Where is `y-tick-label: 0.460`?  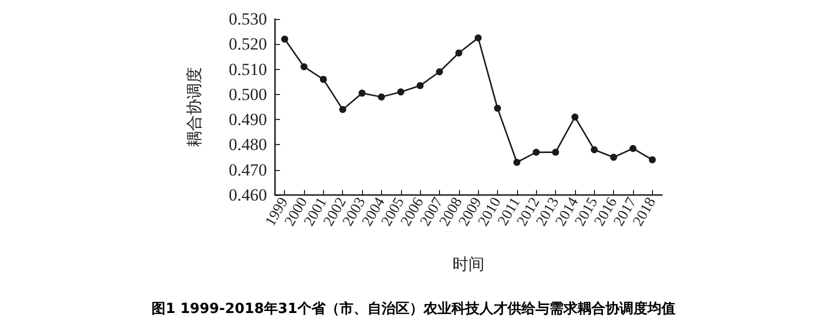
y-tick-label: 0.460 is located at coordinates (247, 195).